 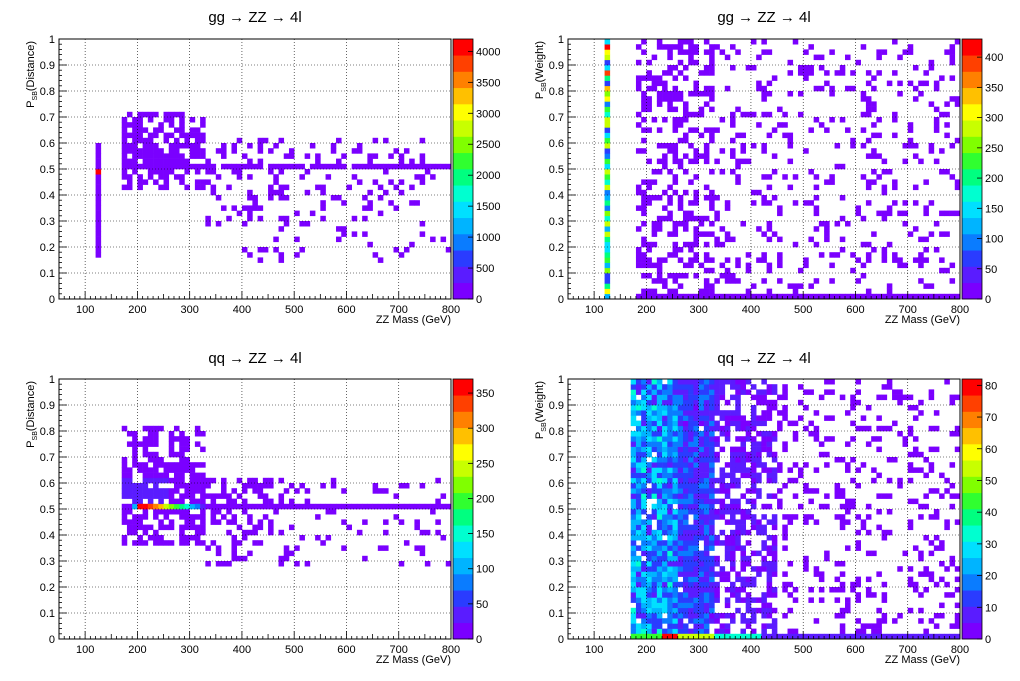 I want to click on x-tick-label: 100, so click(x=594, y=650).